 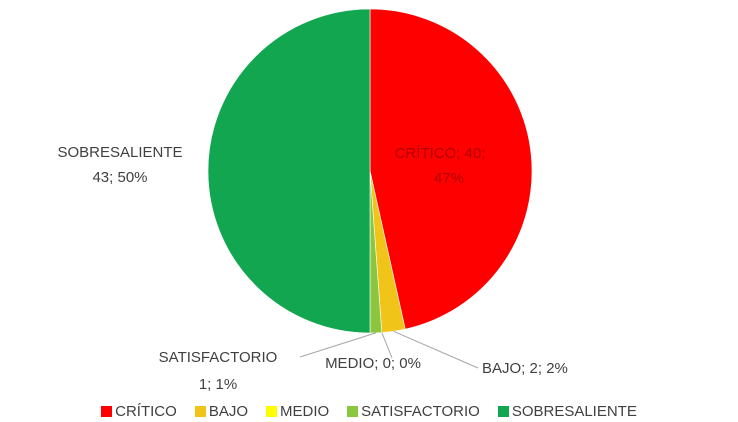 What do you see at coordinates (525, 368) in the screenshot?
I see `data-label-bajo: BAJO; 2; 2%` at bounding box center [525, 368].